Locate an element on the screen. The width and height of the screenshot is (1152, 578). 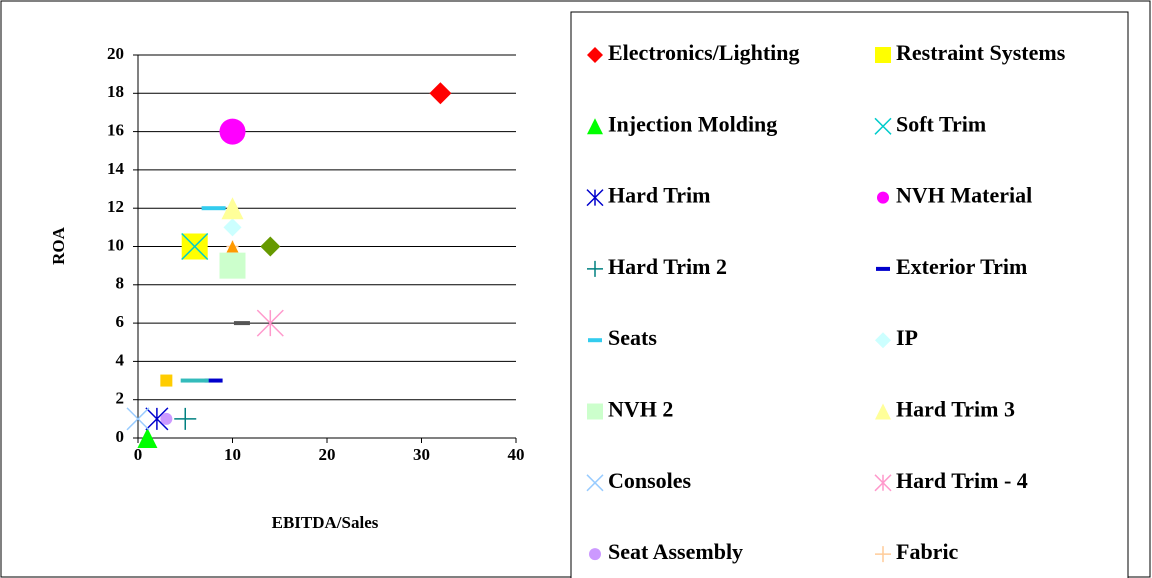
y-tick-label: 14 is located at coordinates (116, 168).